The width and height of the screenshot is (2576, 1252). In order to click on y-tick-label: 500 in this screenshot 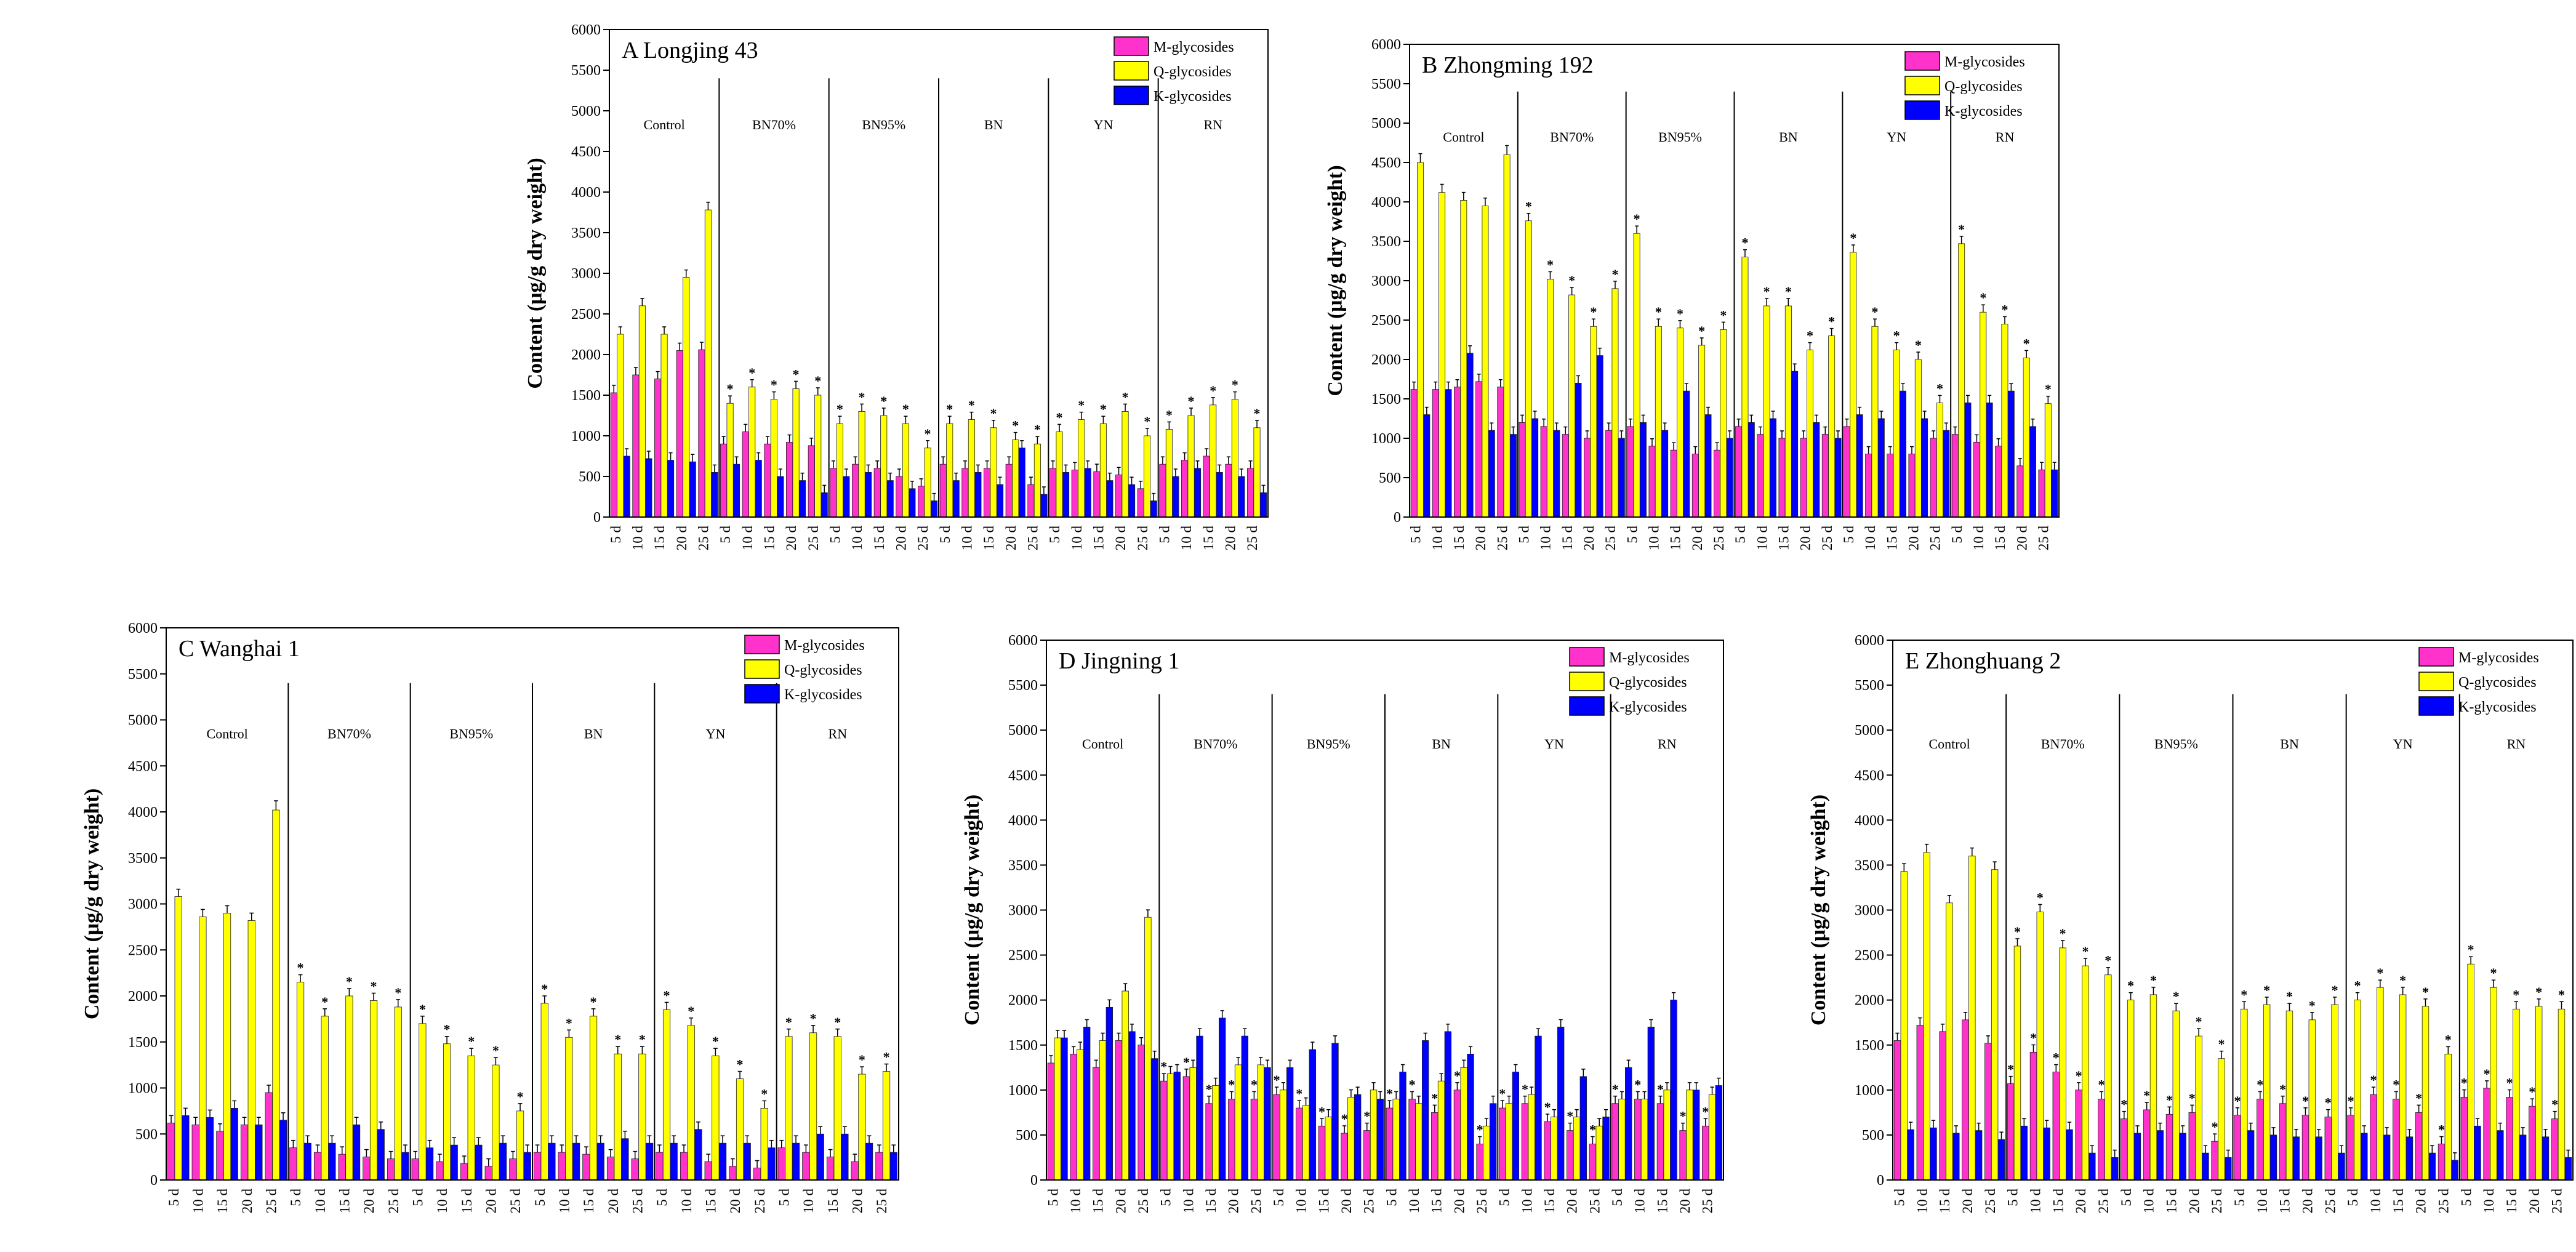, I will do `click(1027, 1136)`.